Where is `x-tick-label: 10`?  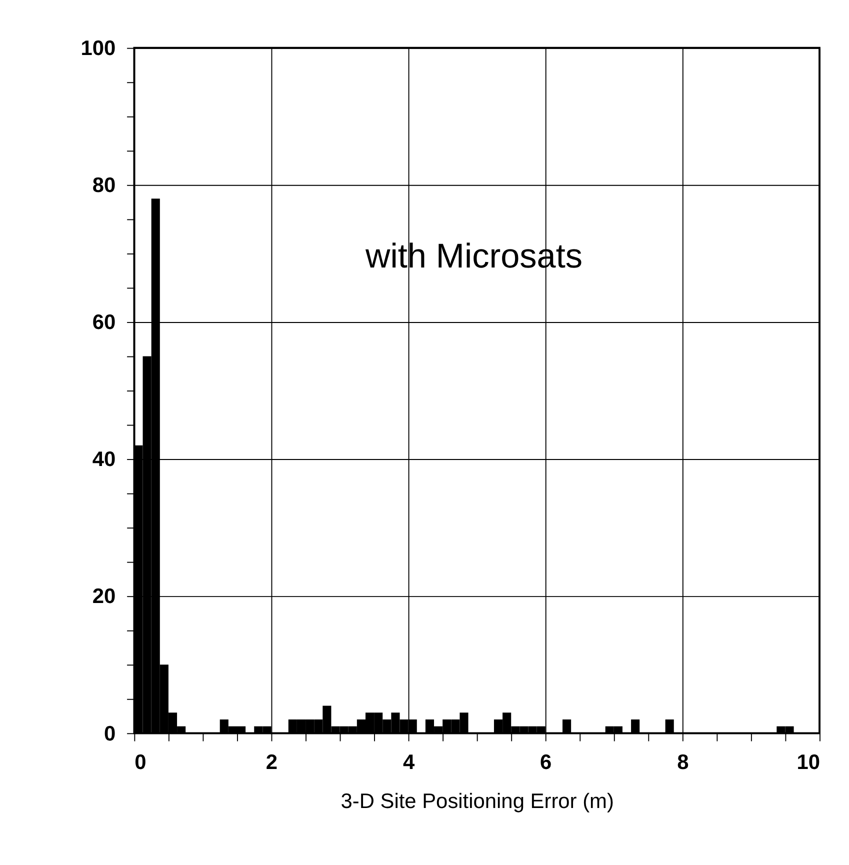 x-tick-label: 10 is located at coordinates (808, 762).